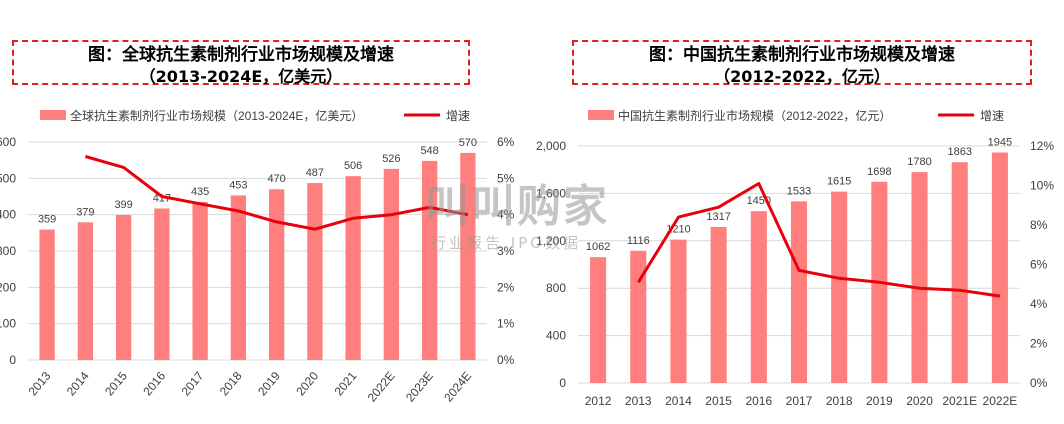  What do you see at coordinates (678, 401) in the screenshot?
I see `right-x-tick-label: 2014` at bounding box center [678, 401].